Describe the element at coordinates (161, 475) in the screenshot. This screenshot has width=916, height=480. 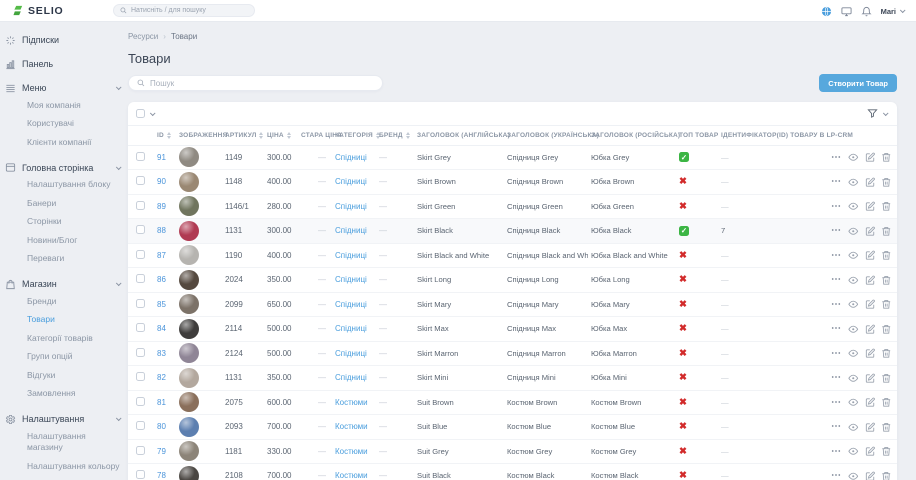
I see `product-id-link: 78` at that location.